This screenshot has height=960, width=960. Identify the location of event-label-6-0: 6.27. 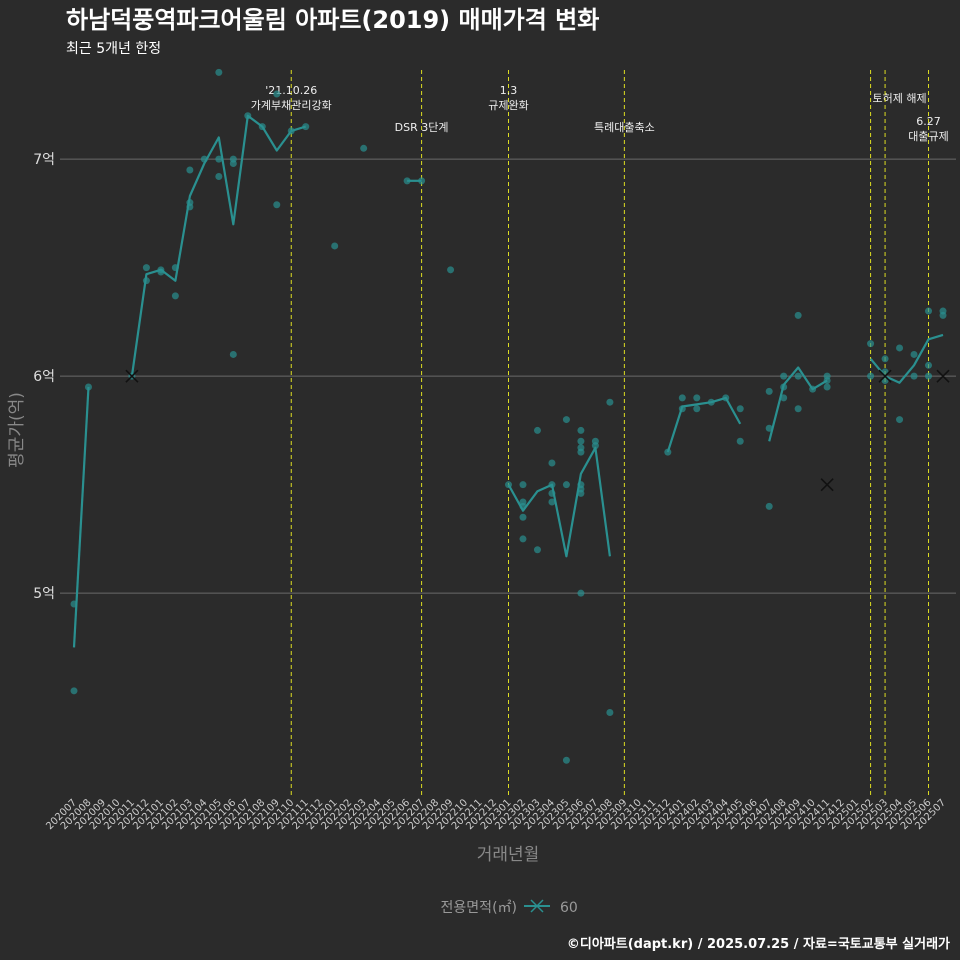
(928, 121).